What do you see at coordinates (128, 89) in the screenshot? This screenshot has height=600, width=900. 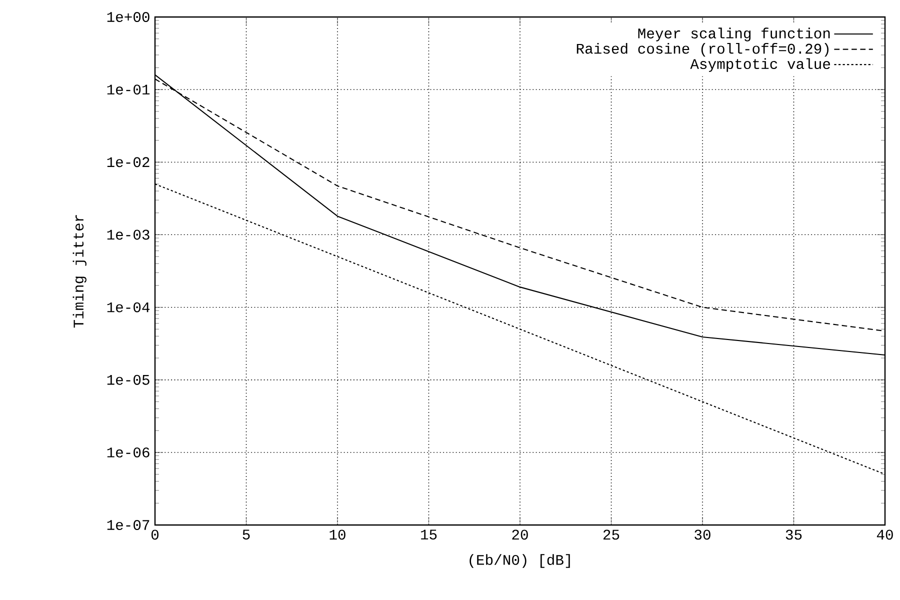 I see `y-tick-label: 1e-01` at bounding box center [128, 89].